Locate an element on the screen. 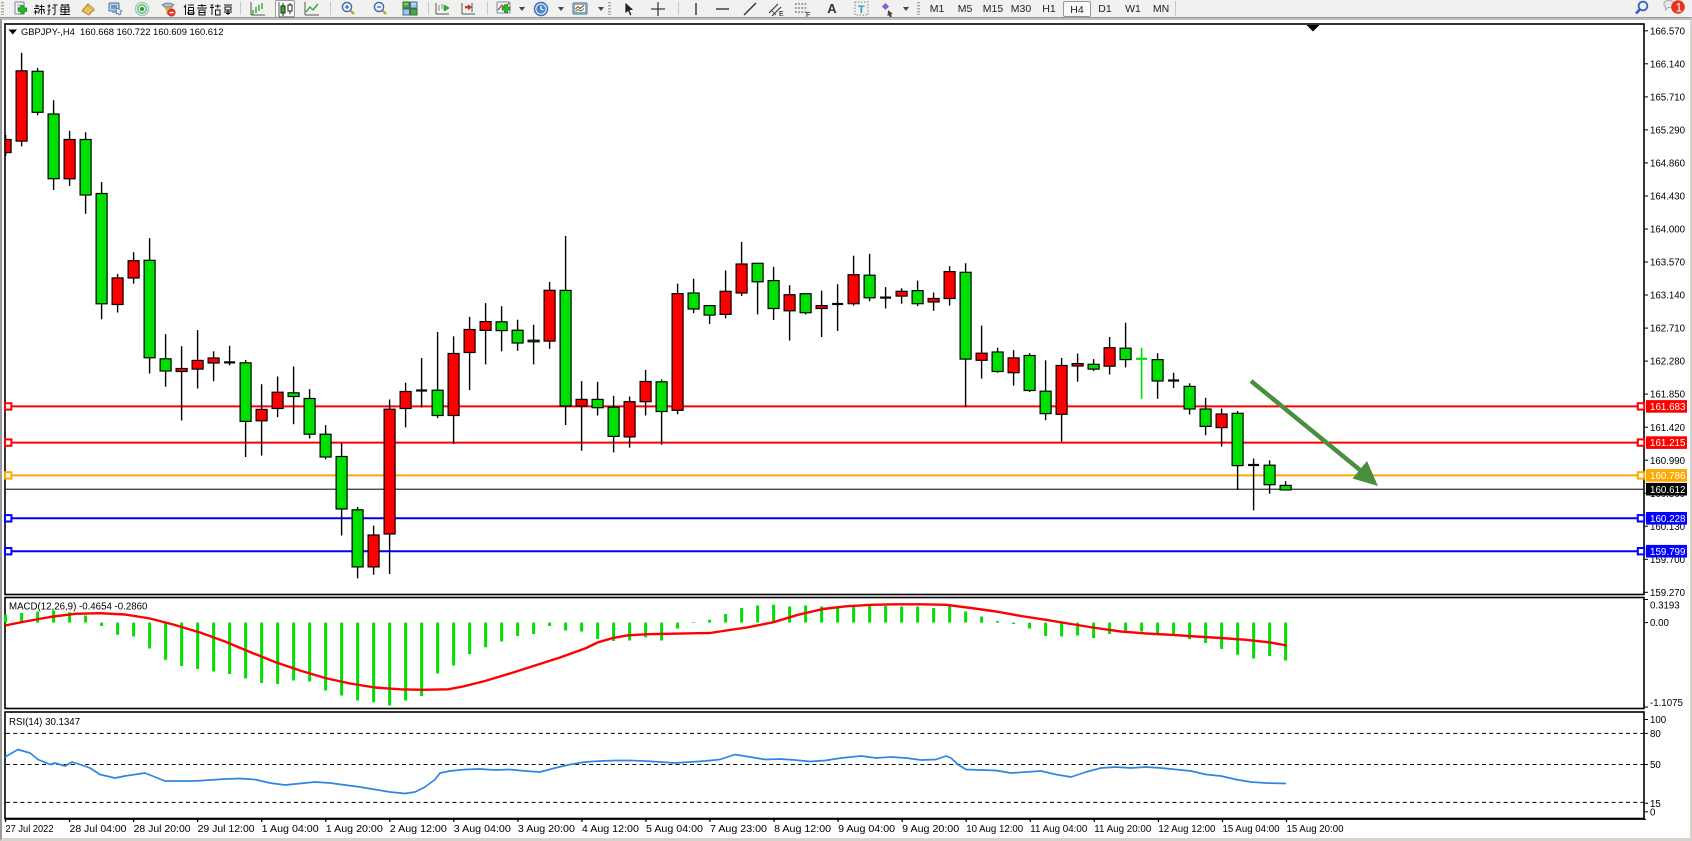  svg-text: 160.228 is located at coordinates (1668, 519).